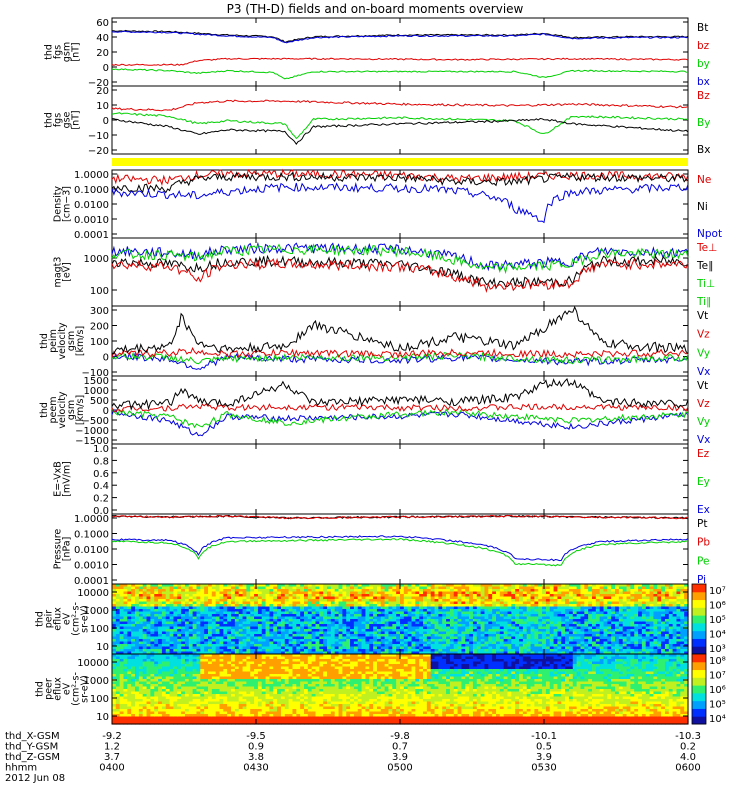 This screenshot has width=750, height=800. Describe the element at coordinates (91, 175) in the screenshot. I see `y-tick-label: 1.0000` at that location.